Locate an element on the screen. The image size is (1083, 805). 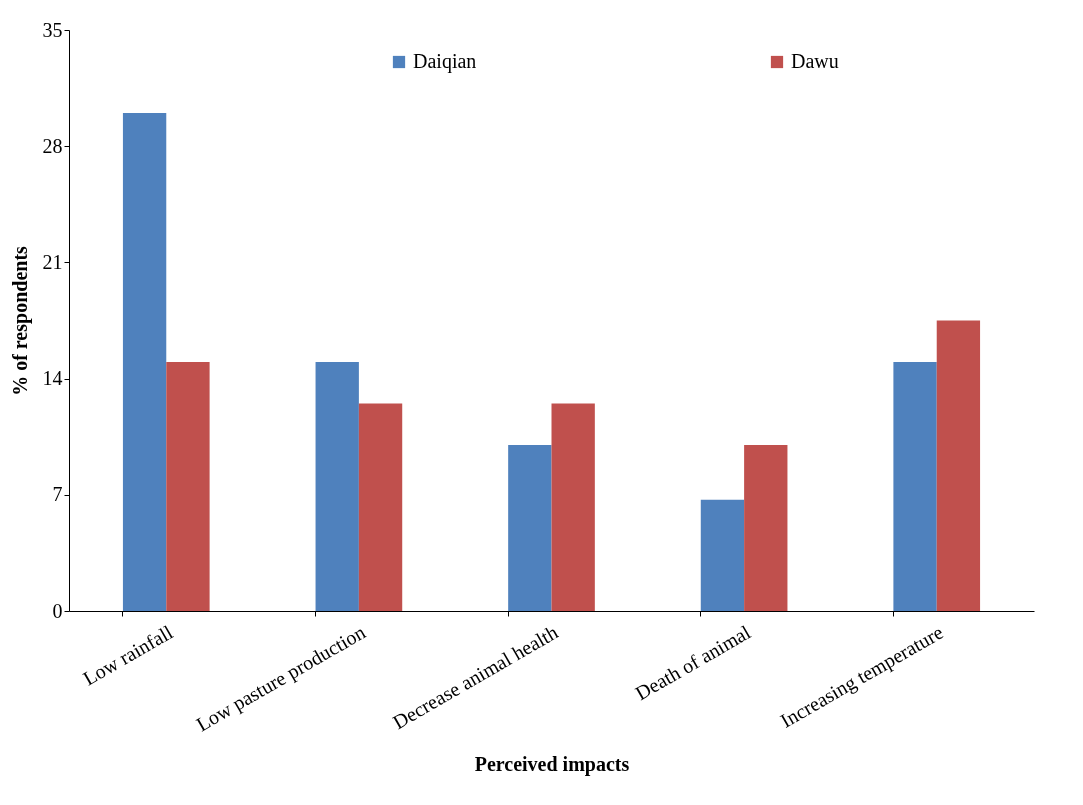
x-axis-title: Perceived impacts is located at coordinates (552, 765).